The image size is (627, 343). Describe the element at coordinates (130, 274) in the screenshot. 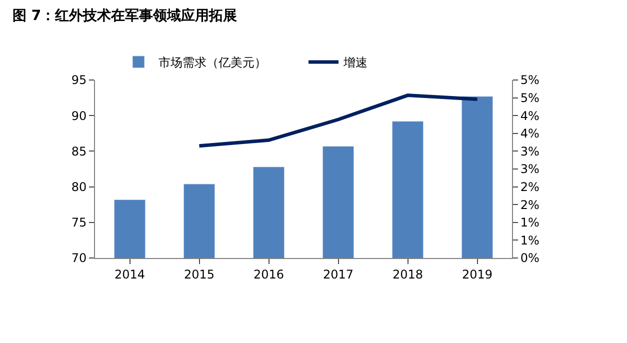

I see `x-tick-label: 2014` at that location.